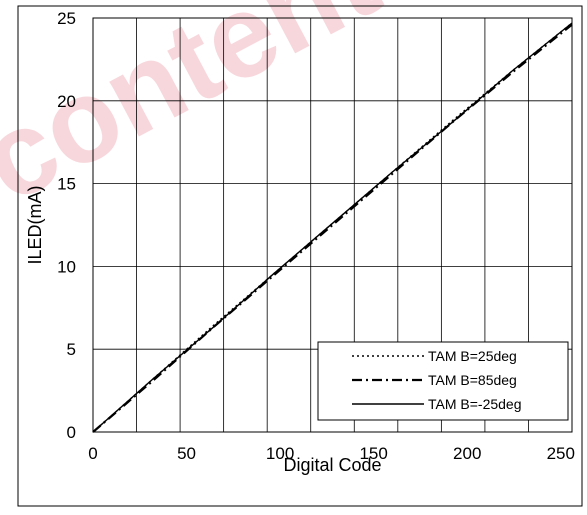 This screenshot has width=587, height=515. What do you see at coordinates (373, 453) in the screenshot?
I see `x-tick-label: 150` at bounding box center [373, 453].